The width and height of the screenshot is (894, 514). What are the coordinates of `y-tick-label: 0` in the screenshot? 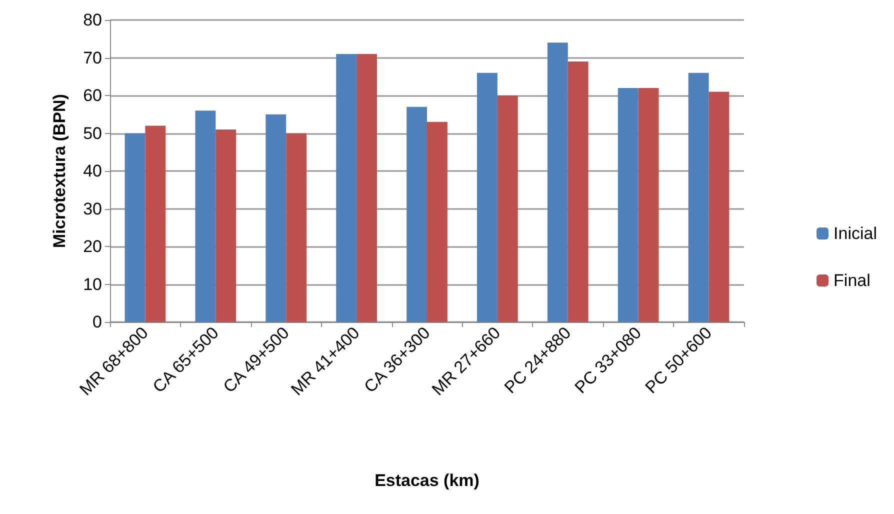 It's located at (97, 322).